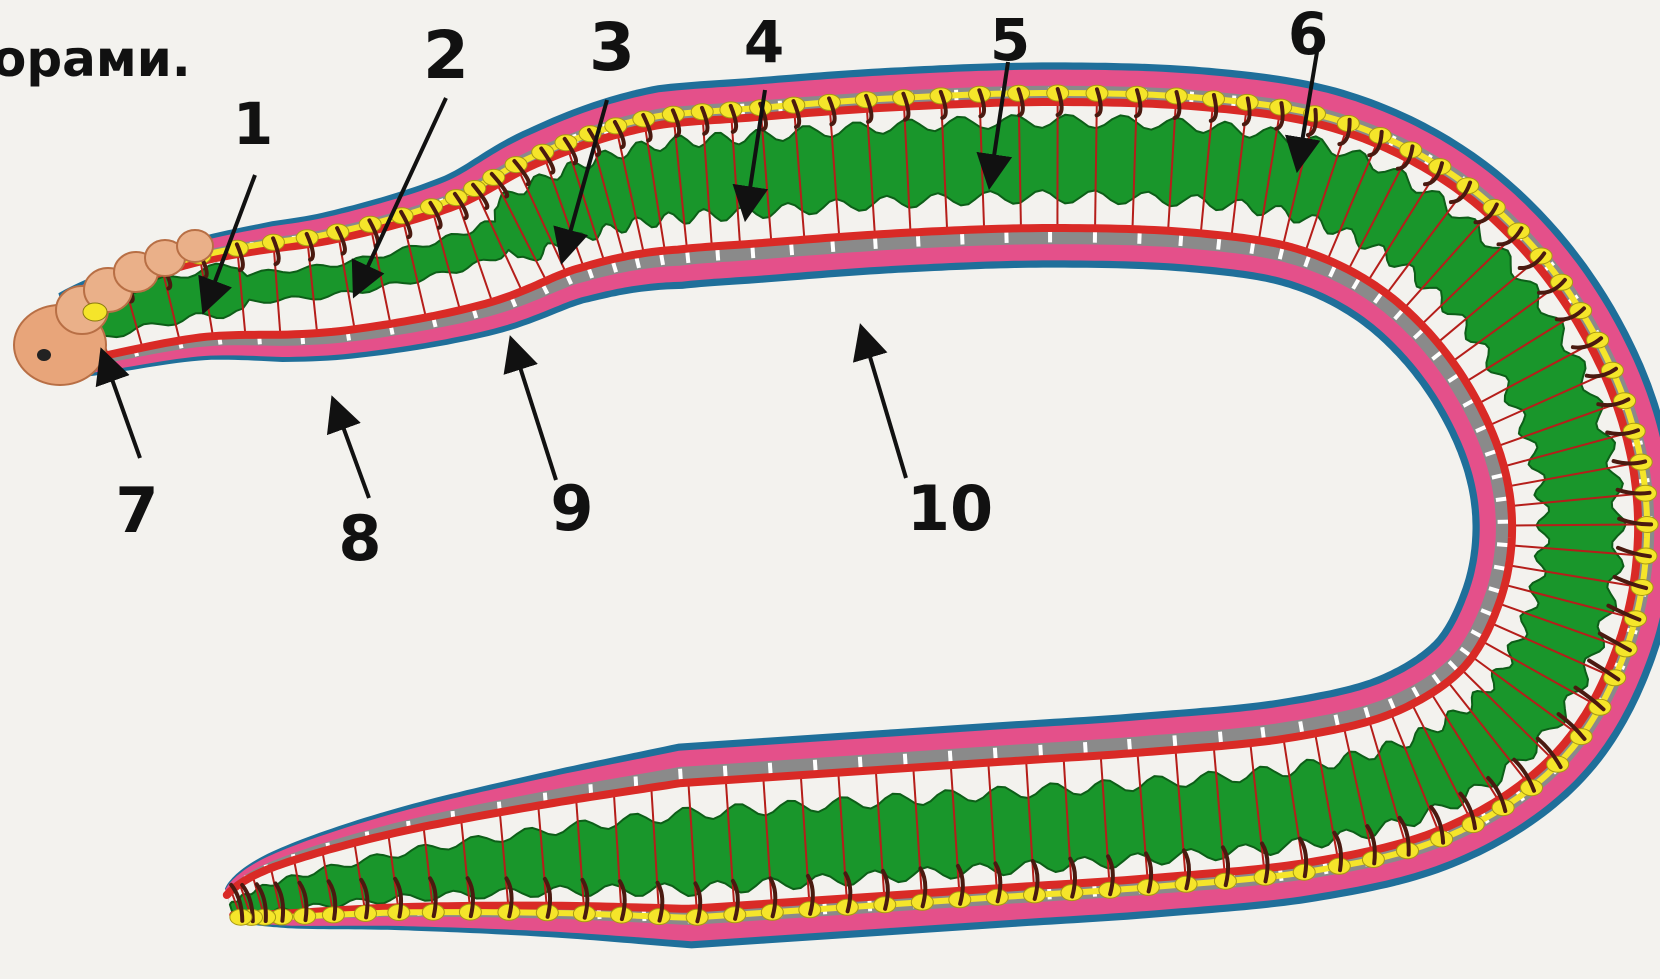  Describe the element at coordinates (195, 246) in the screenshot. I see `head-segment` at that location.